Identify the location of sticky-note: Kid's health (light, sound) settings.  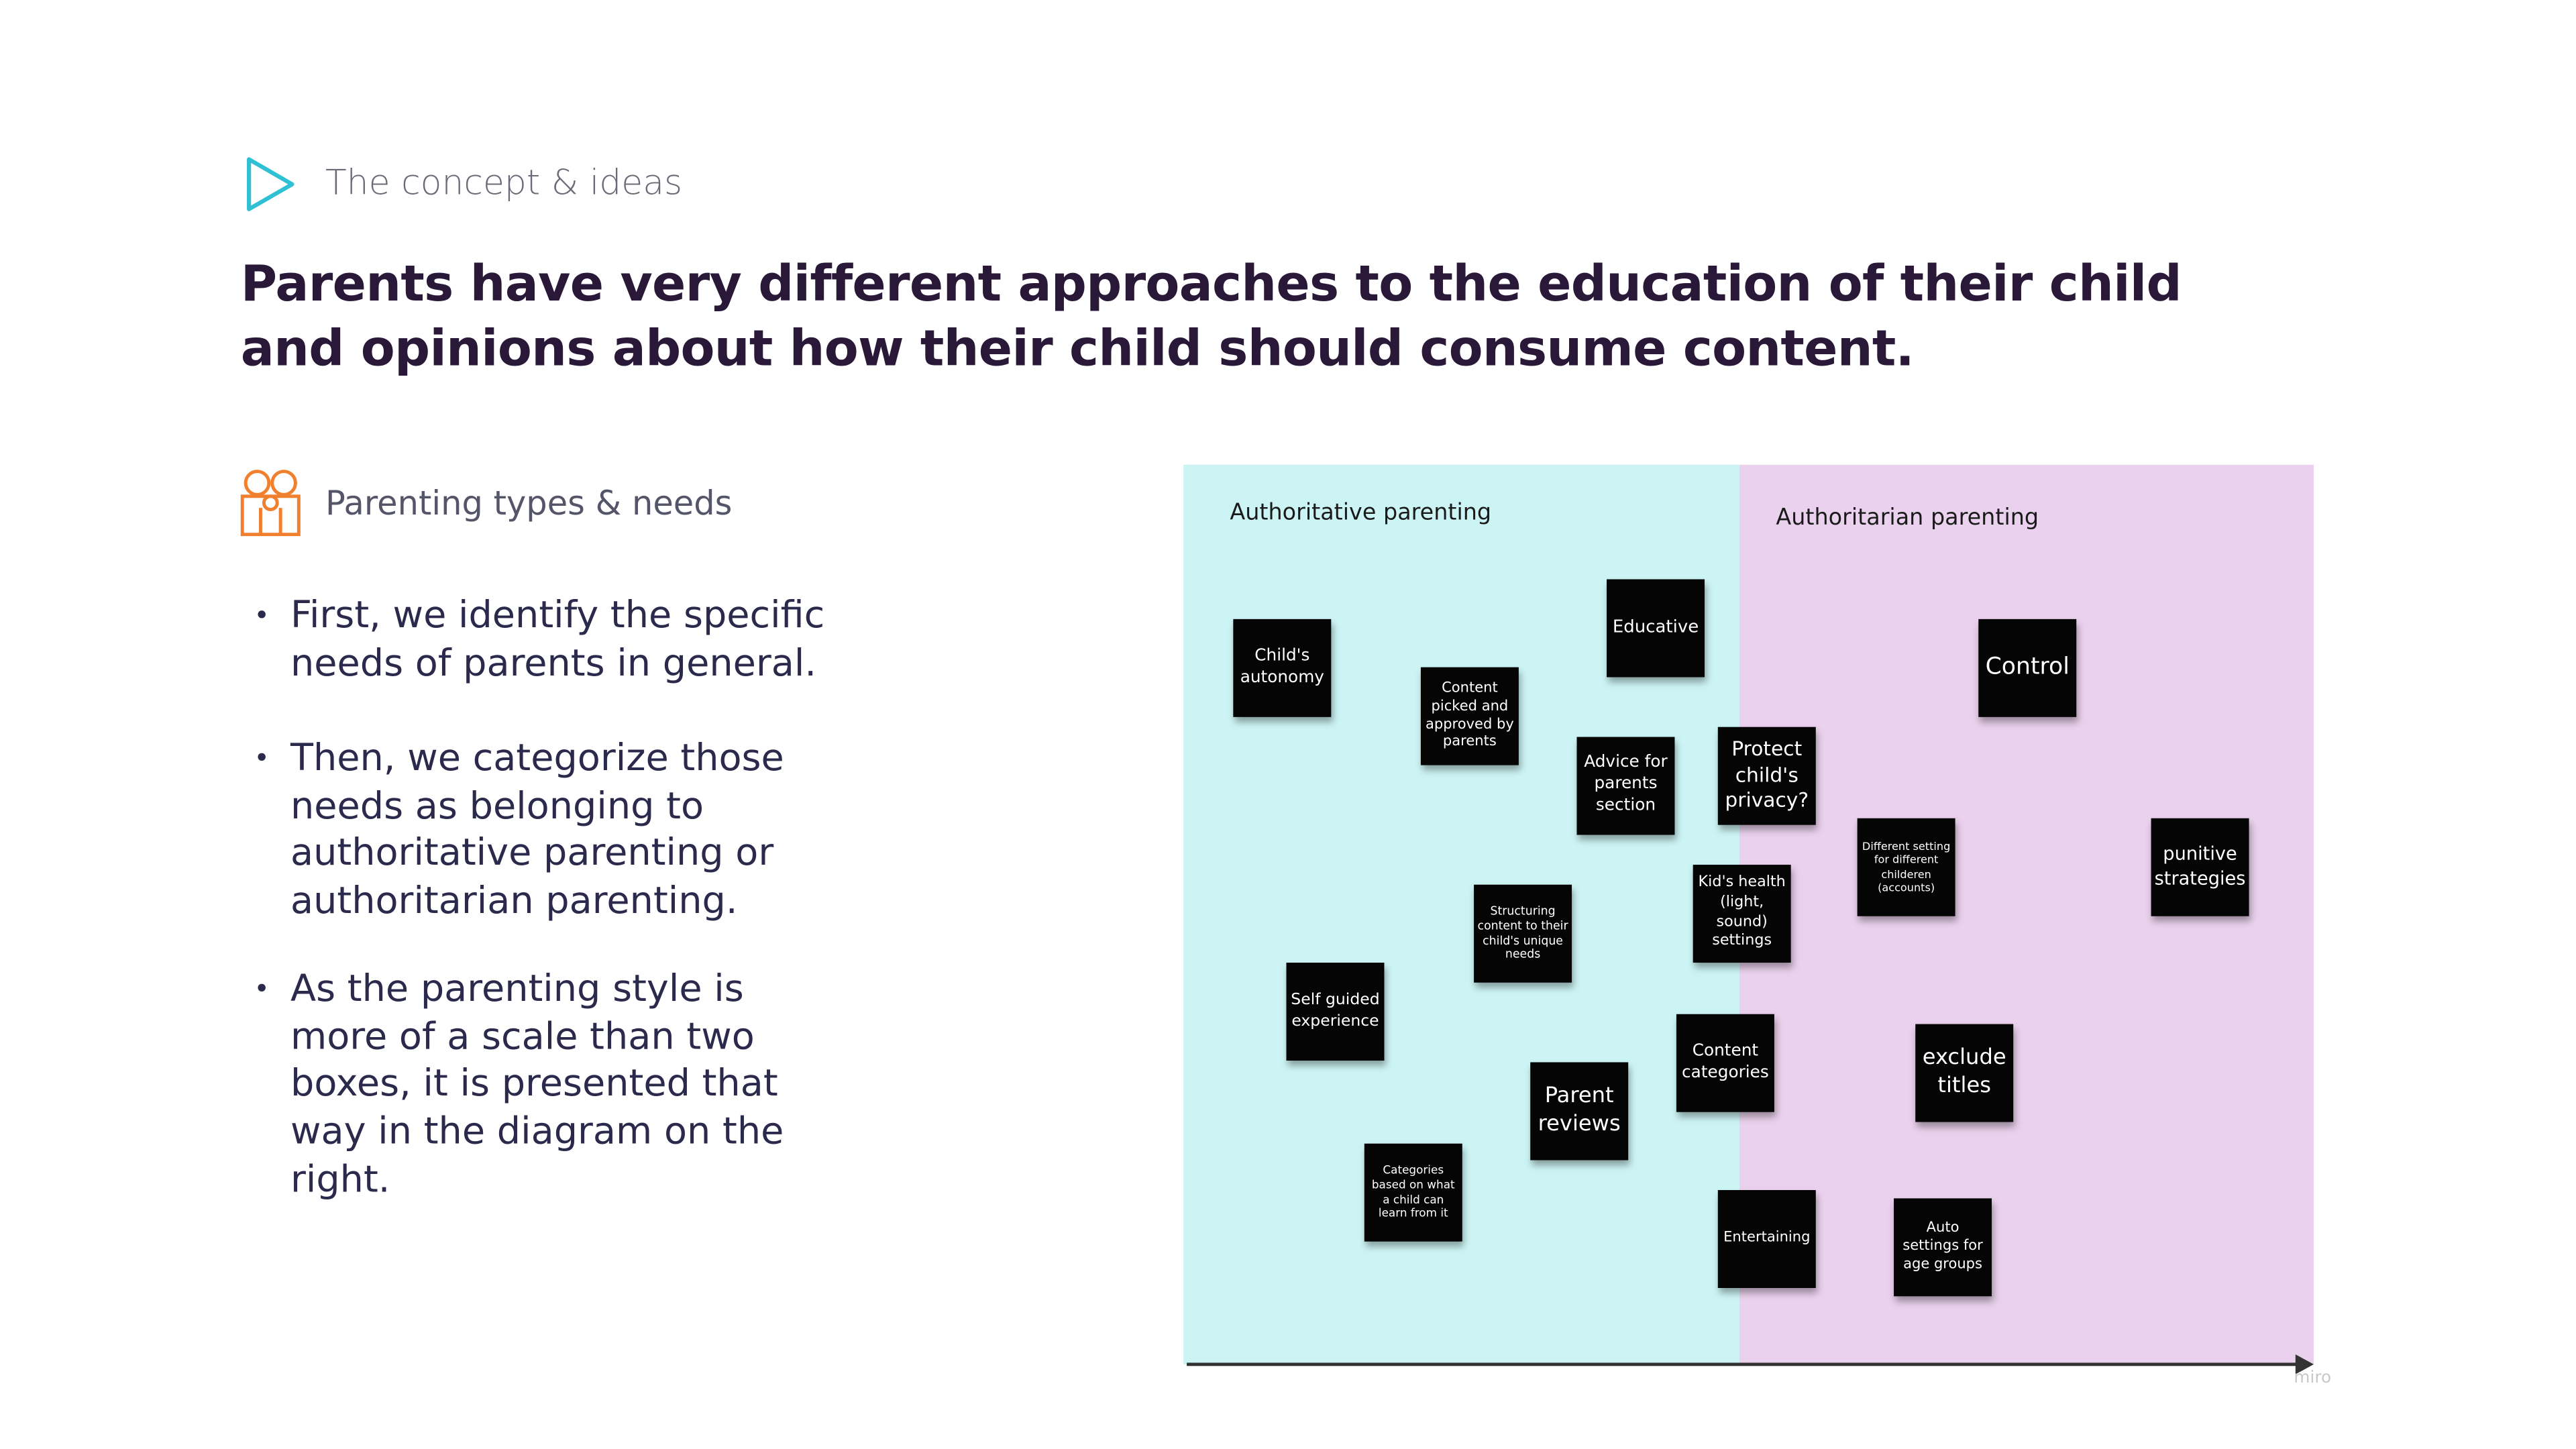
(1742, 914).